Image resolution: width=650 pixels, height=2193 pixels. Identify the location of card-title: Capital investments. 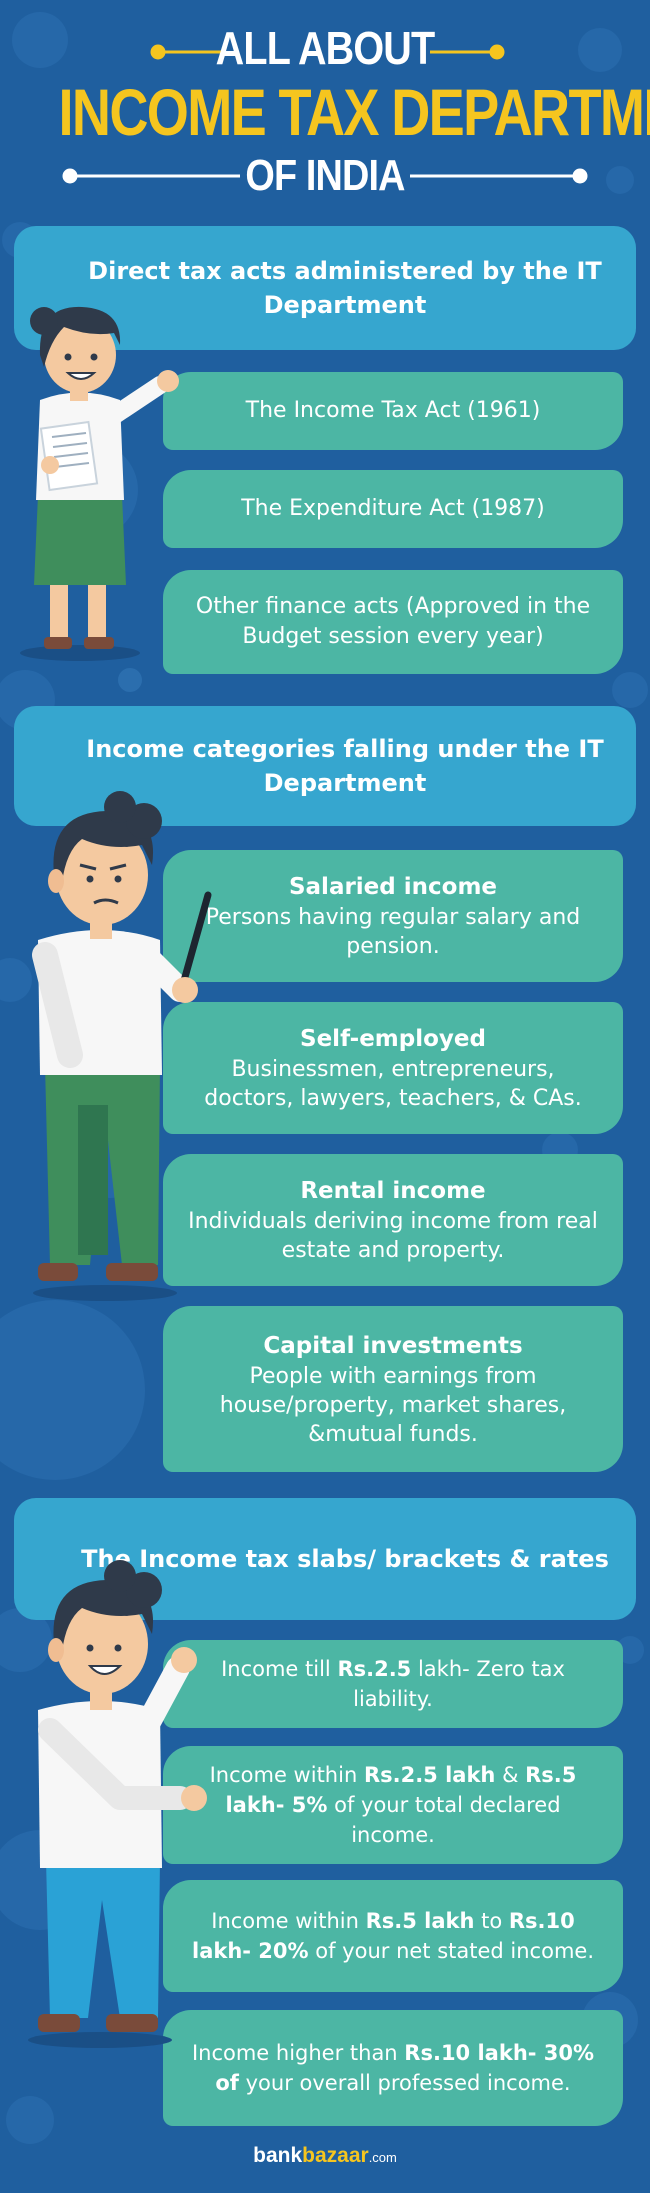
(393, 1345).